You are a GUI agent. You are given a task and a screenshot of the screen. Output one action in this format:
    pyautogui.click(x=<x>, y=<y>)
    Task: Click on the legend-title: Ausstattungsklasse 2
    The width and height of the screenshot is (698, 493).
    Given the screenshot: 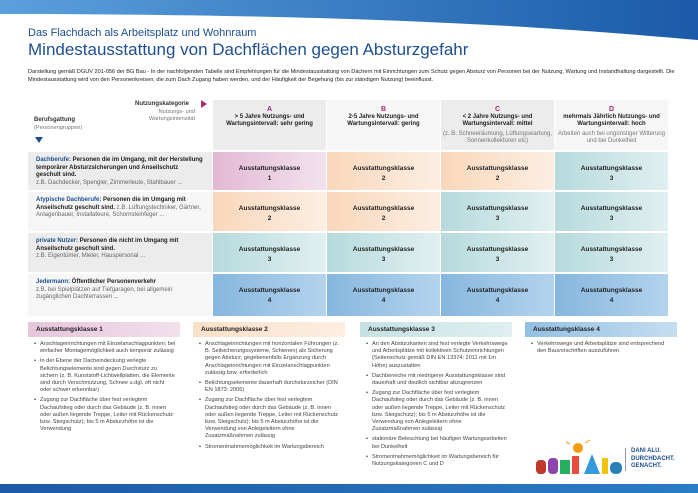 What is the action you would take?
    pyautogui.click(x=269, y=329)
    